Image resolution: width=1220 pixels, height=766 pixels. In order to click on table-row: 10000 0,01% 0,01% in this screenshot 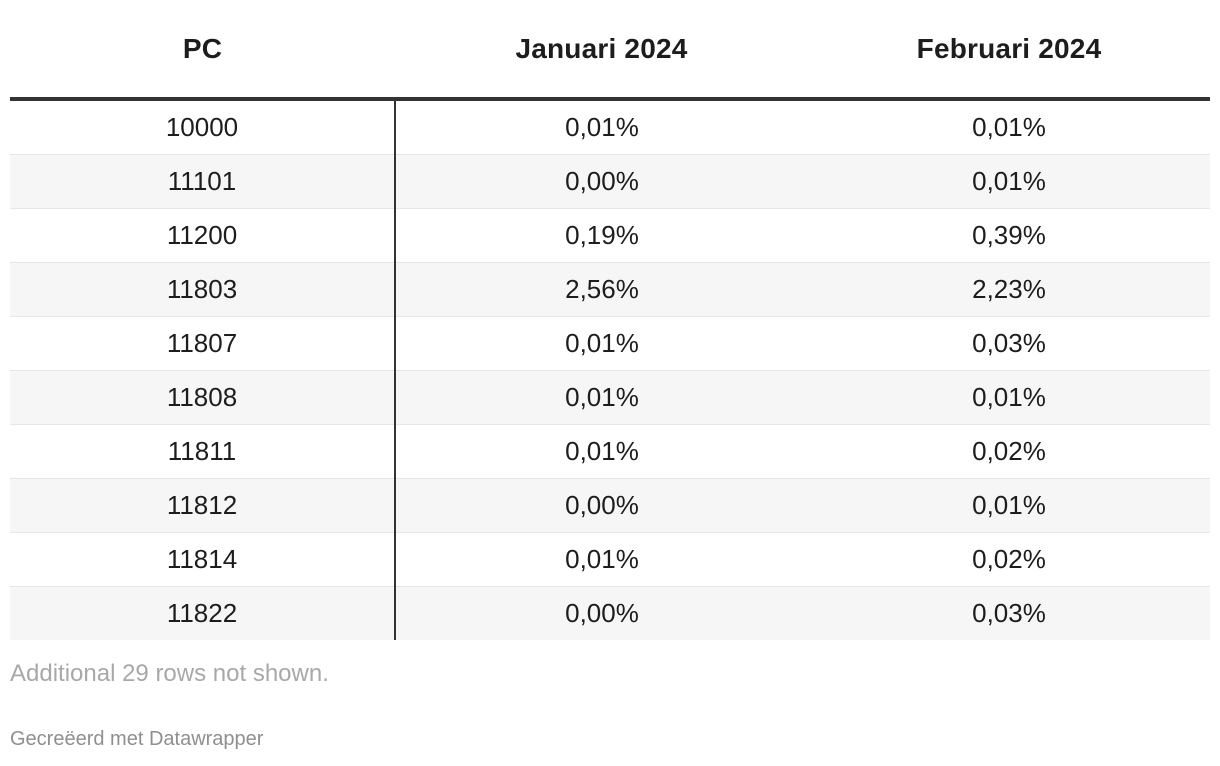, I will do `click(610, 127)`.